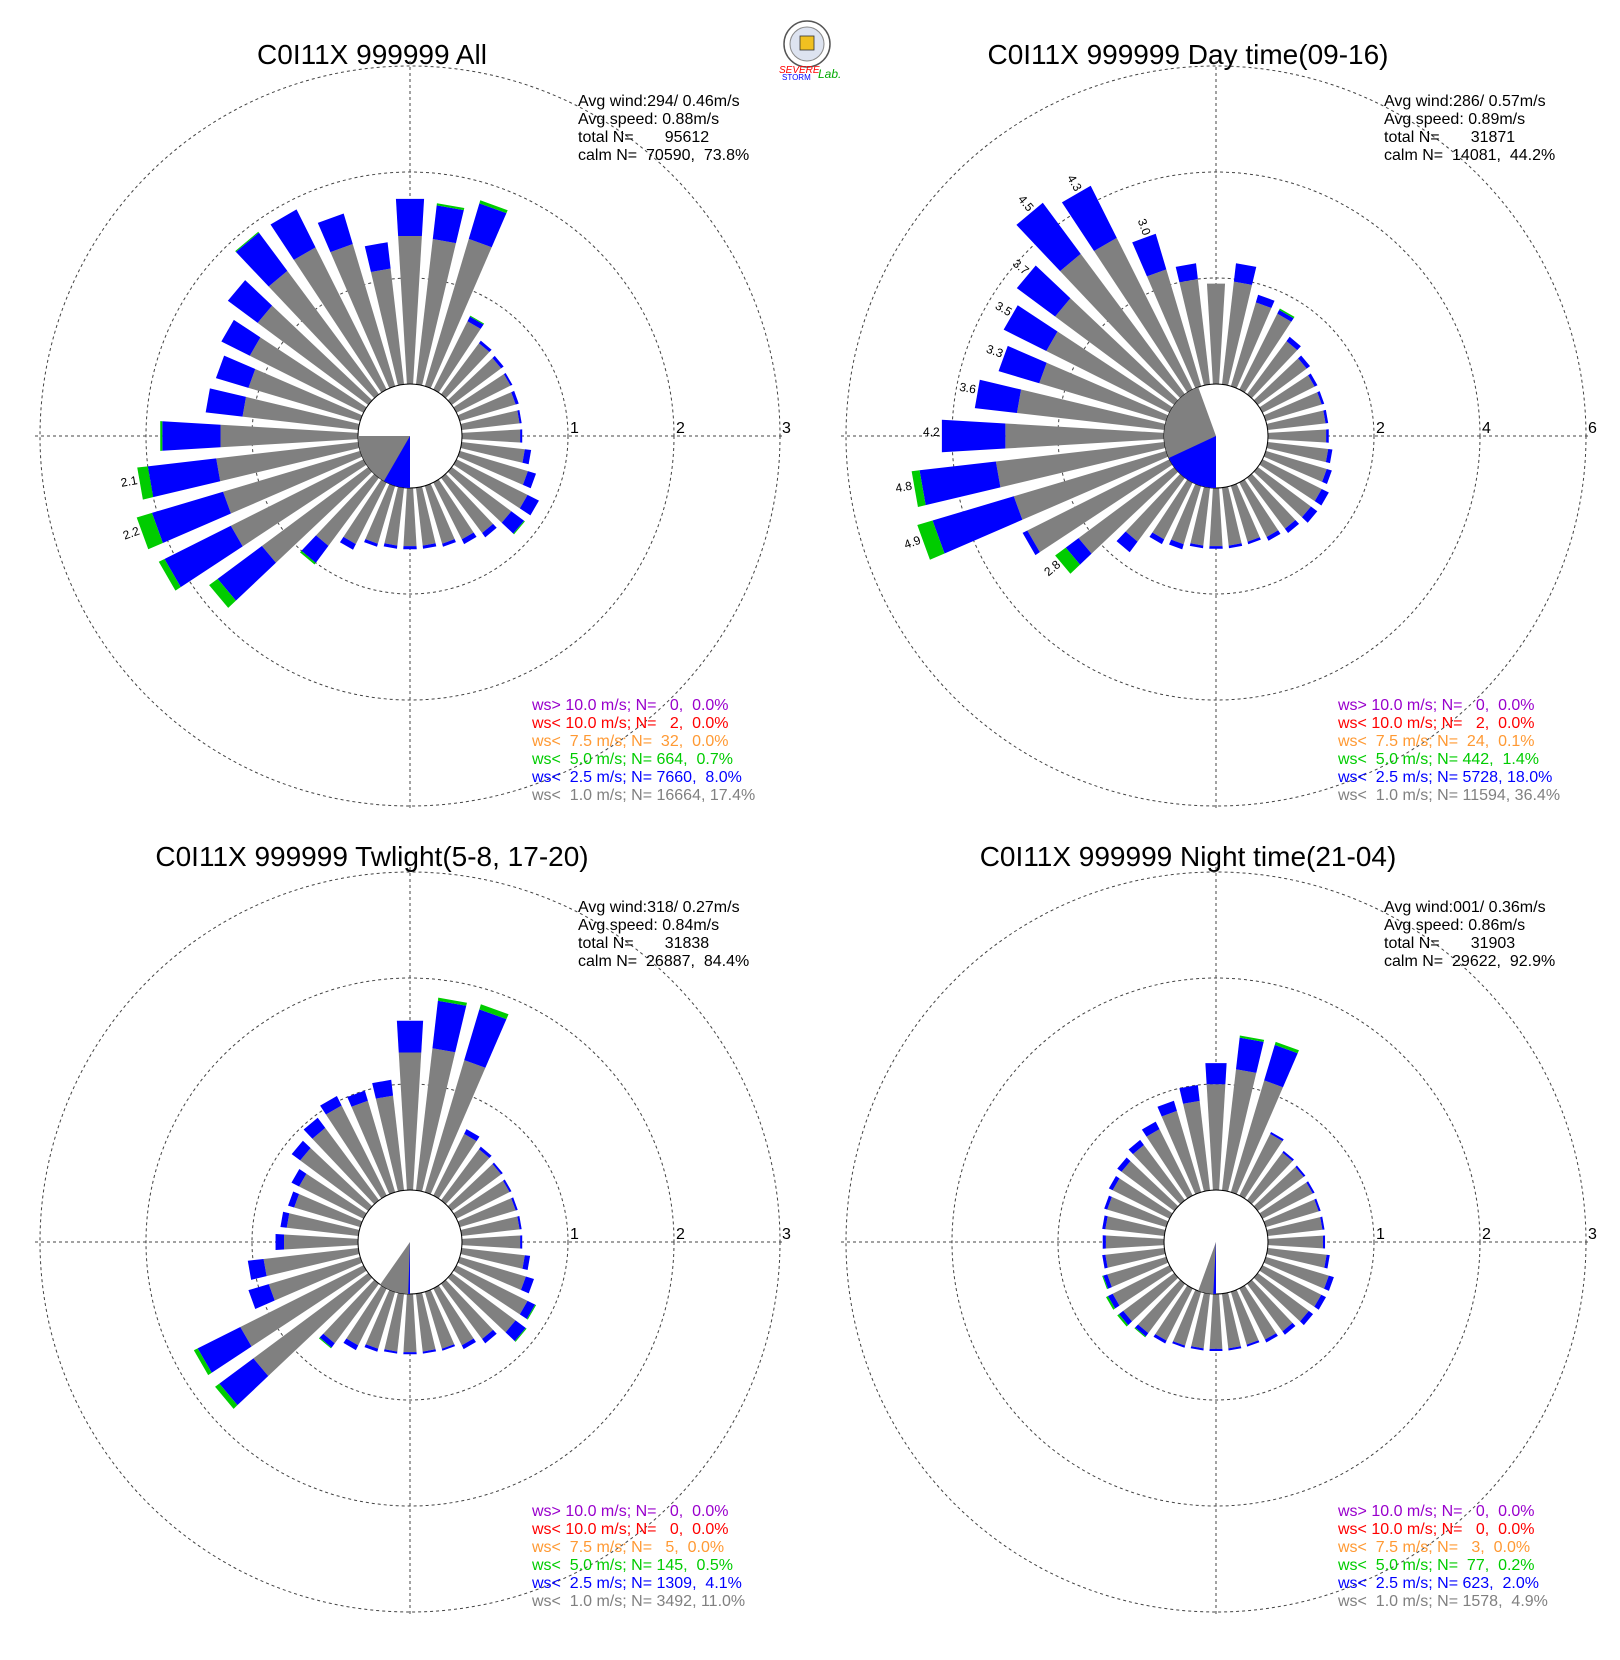 The width and height of the screenshot is (1620, 1660). What do you see at coordinates (129, 481) in the screenshot?
I see `bar-value-label: 2.1` at bounding box center [129, 481].